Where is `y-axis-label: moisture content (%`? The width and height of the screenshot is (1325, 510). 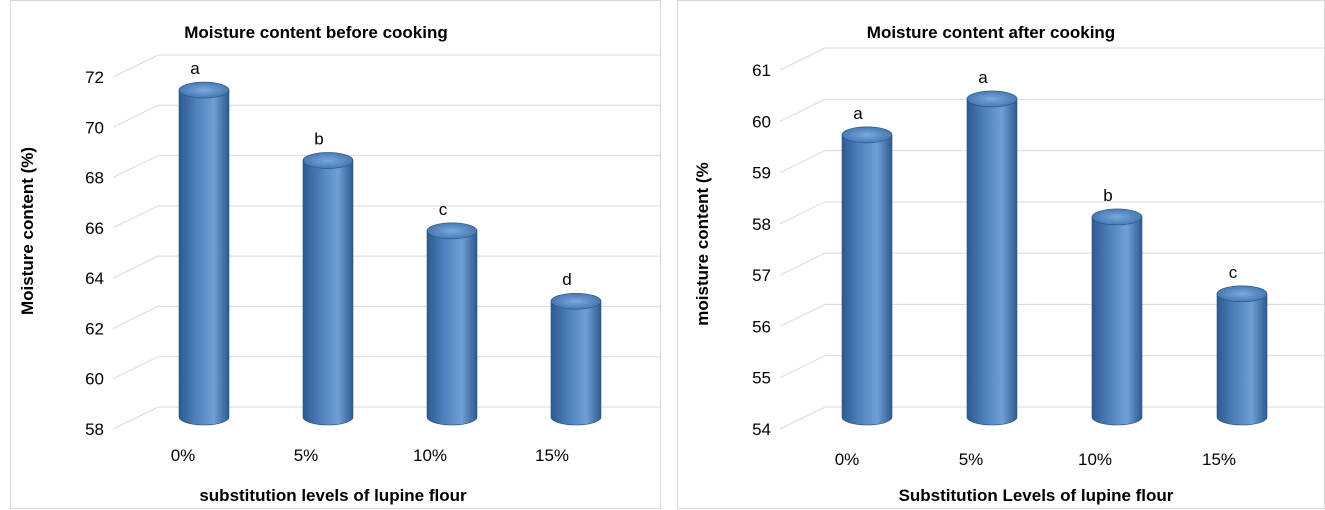 y-axis-label: moisture content (% is located at coordinates (702, 243).